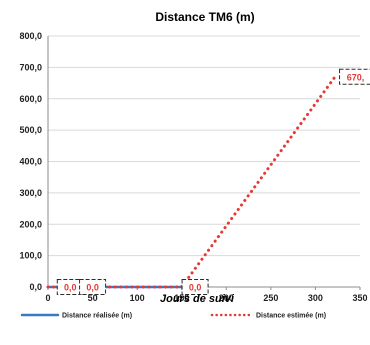  Describe the element at coordinates (30, 99) in the screenshot. I see `y-tick-label: 600,0` at that location.